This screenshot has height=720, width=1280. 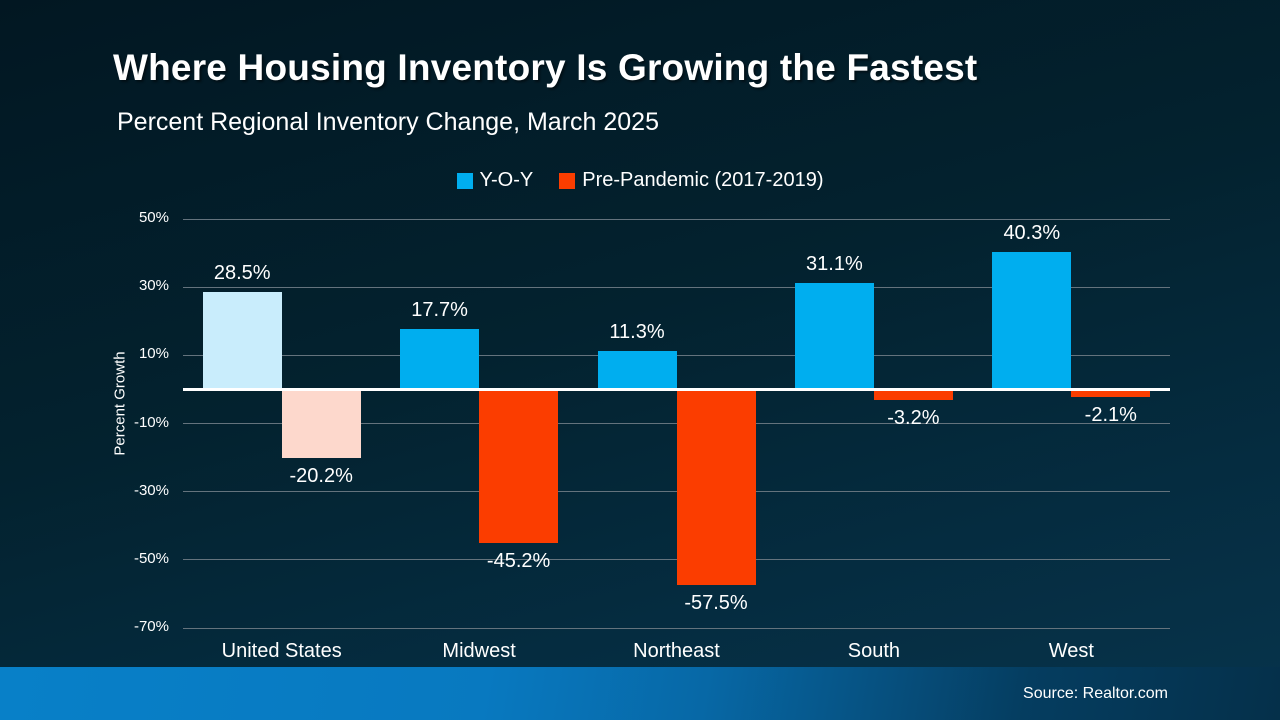 What do you see at coordinates (834, 336) in the screenshot?
I see `bar-y-o-y-south` at bounding box center [834, 336].